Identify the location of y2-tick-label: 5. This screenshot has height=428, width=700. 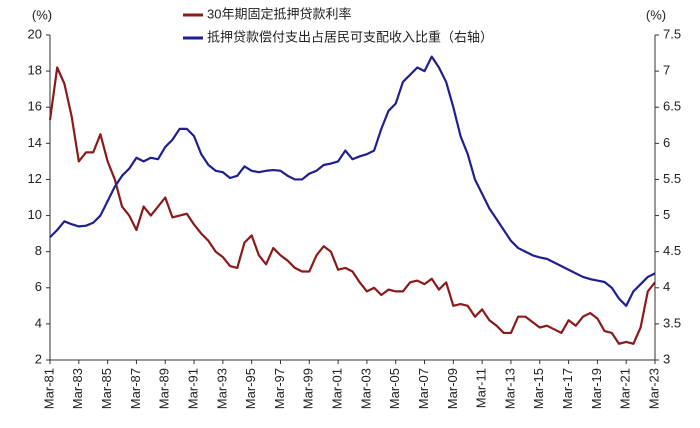
(666, 214).